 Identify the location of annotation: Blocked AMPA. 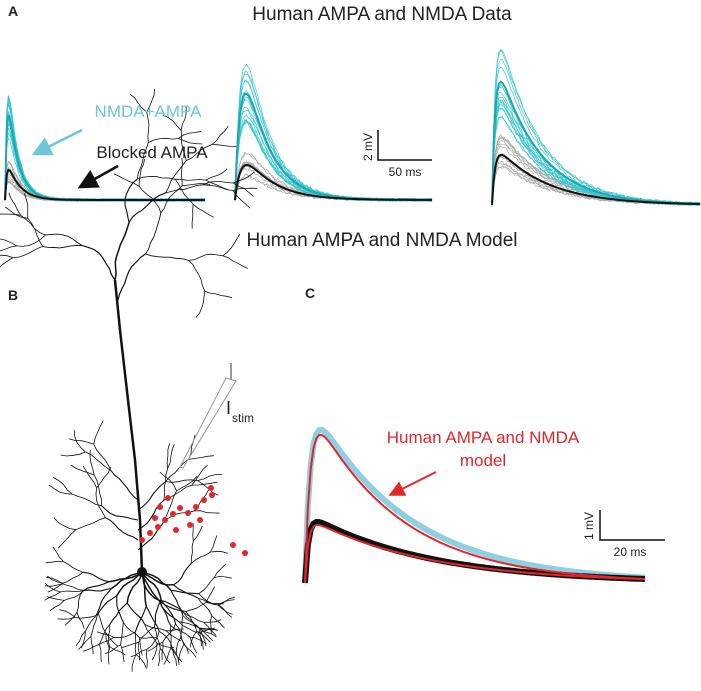
(152, 152).